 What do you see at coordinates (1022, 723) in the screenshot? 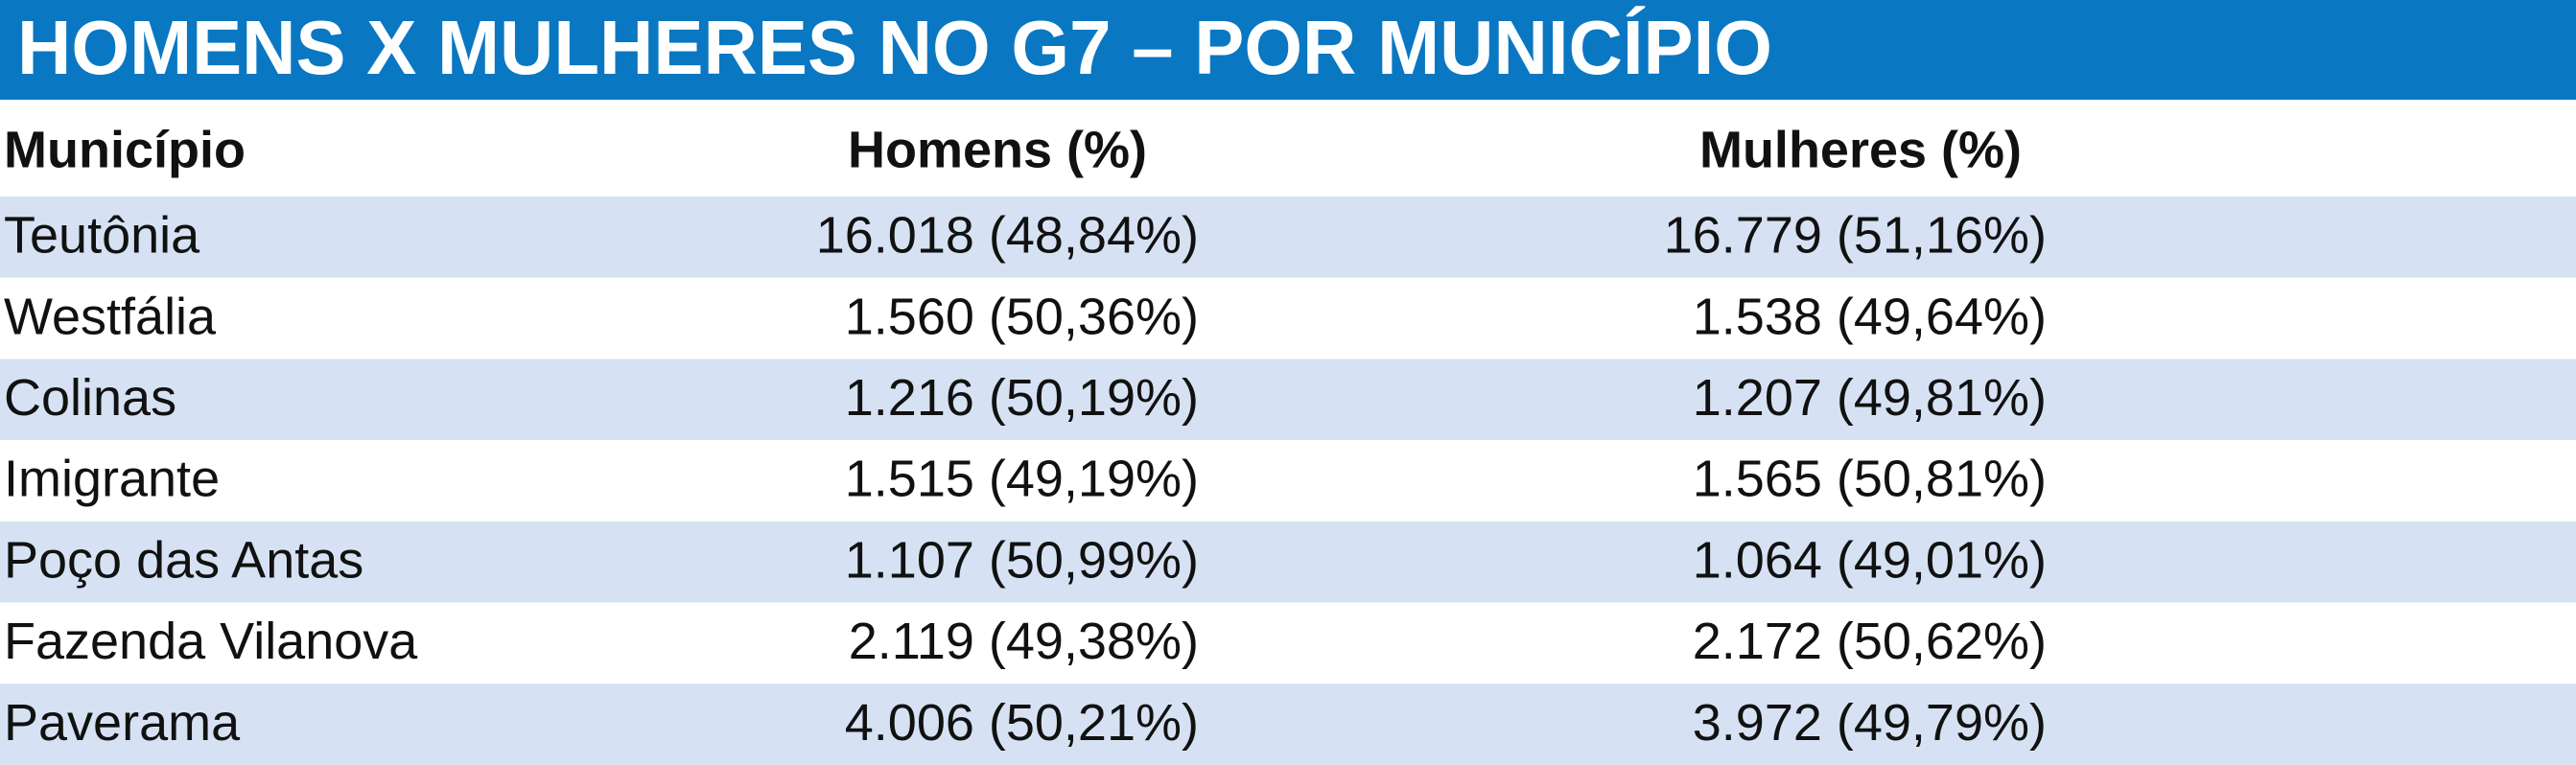
I see `table-cell: 4.006 (50,21%)` at bounding box center [1022, 723].